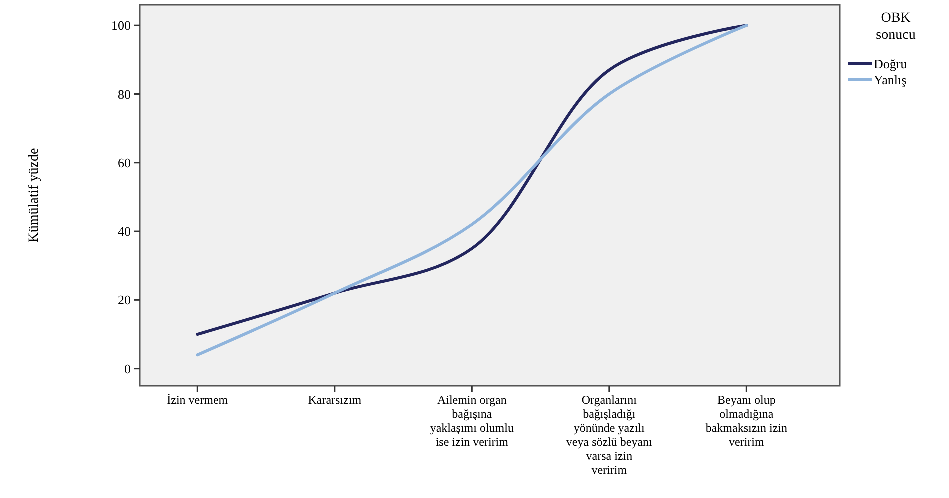 This screenshot has height=498, width=949. Describe the element at coordinates (121, 26) in the screenshot. I see `y-tick-label: 100` at that location.